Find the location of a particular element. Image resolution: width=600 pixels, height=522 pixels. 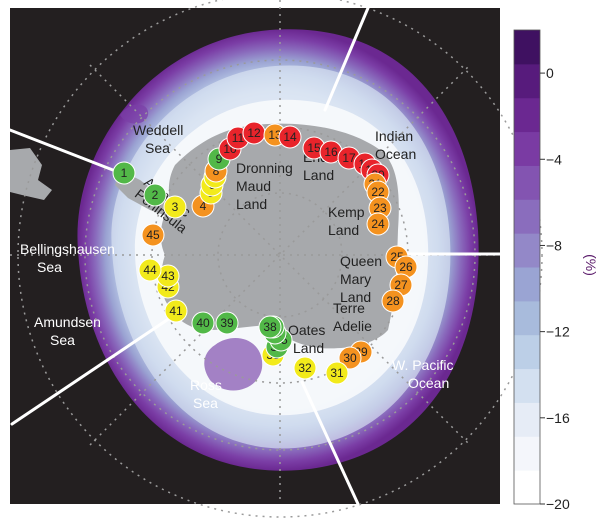

site-marker-43: 43 is located at coordinates (168, 276).